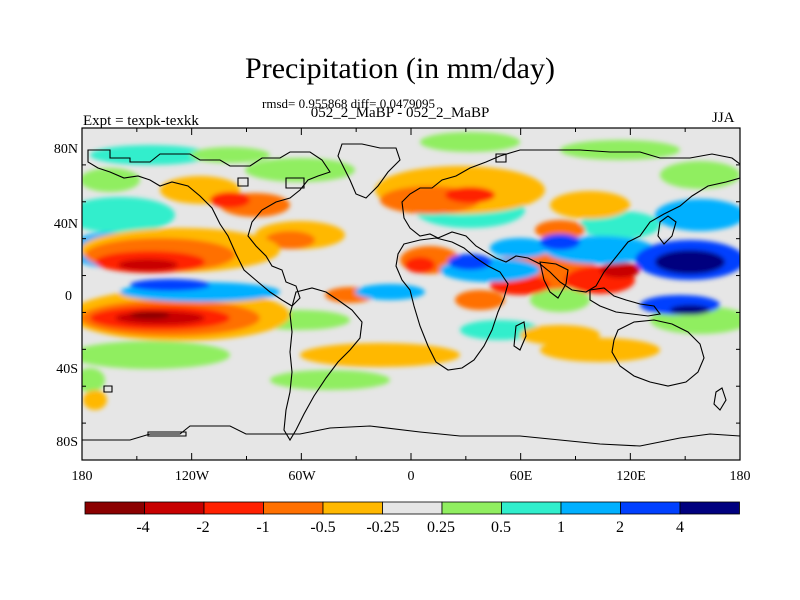  What do you see at coordinates (322, 527) in the screenshot?
I see `colorbar-label: -0.5` at bounding box center [322, 527].